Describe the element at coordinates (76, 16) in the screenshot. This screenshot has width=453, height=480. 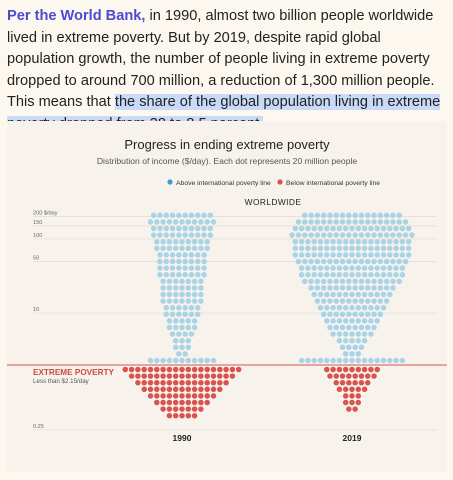
I see `world-bank-link: Per the World Bank,` at that location.